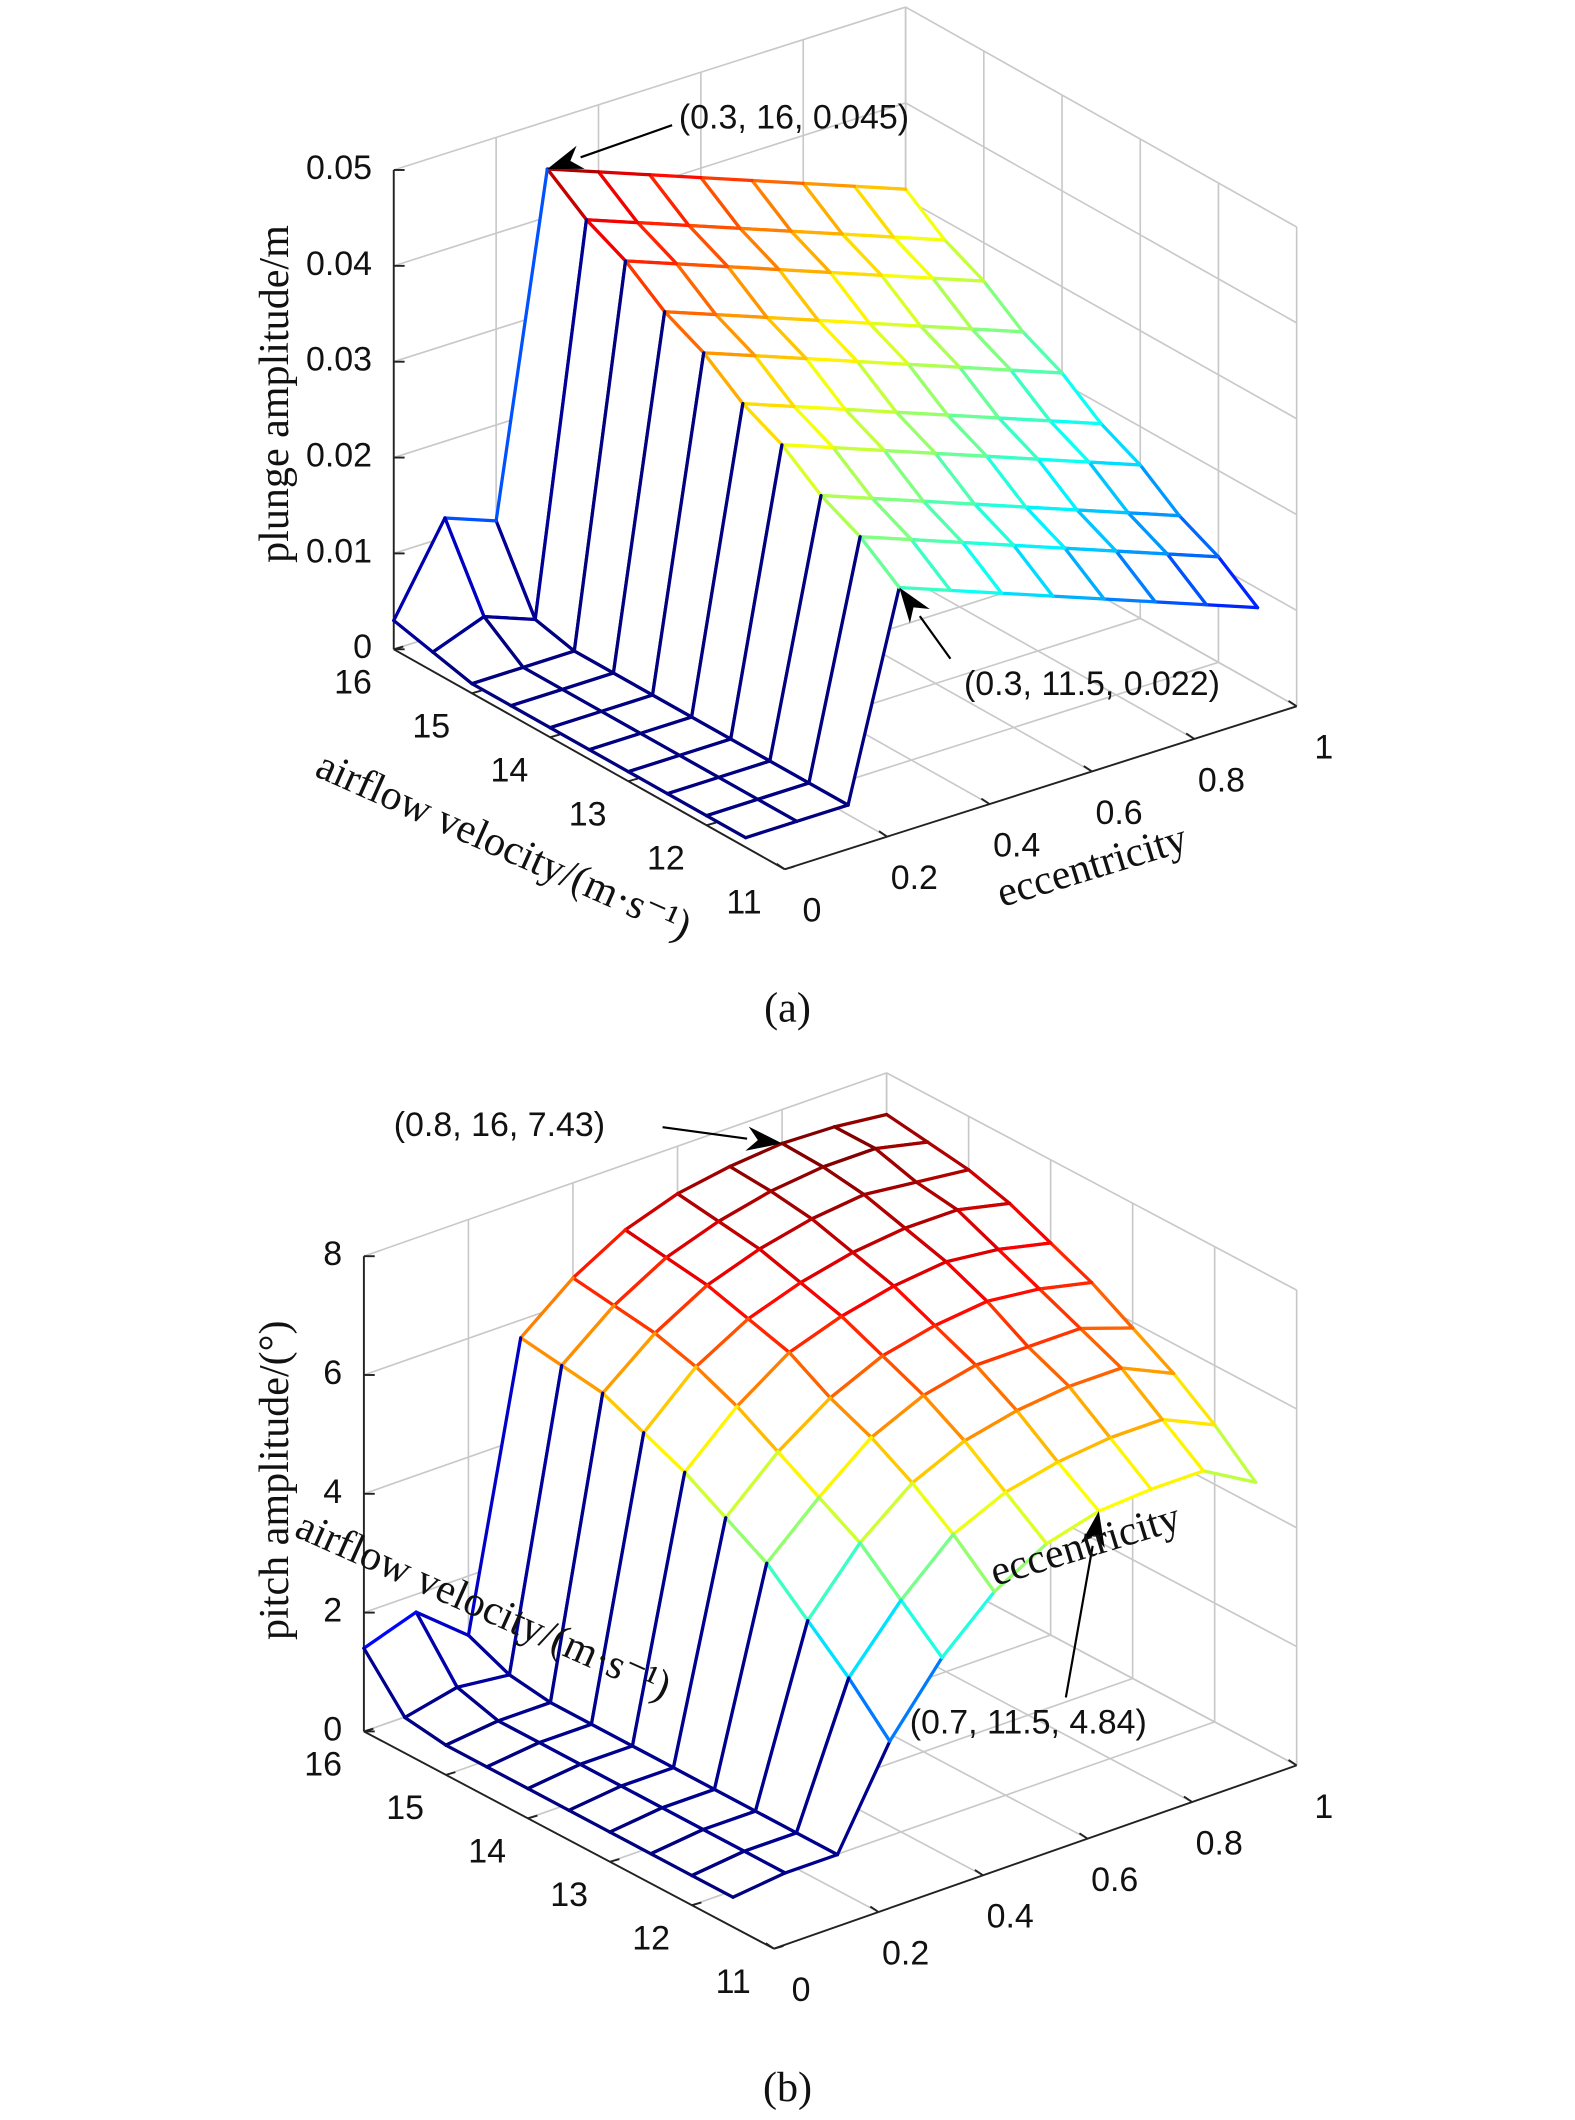 The width and height of the screenshot is (1575, 2120). Describe the element at coordinates (339, 168) in the screenshot. I see `z-tick-label: 0.05` at that location.